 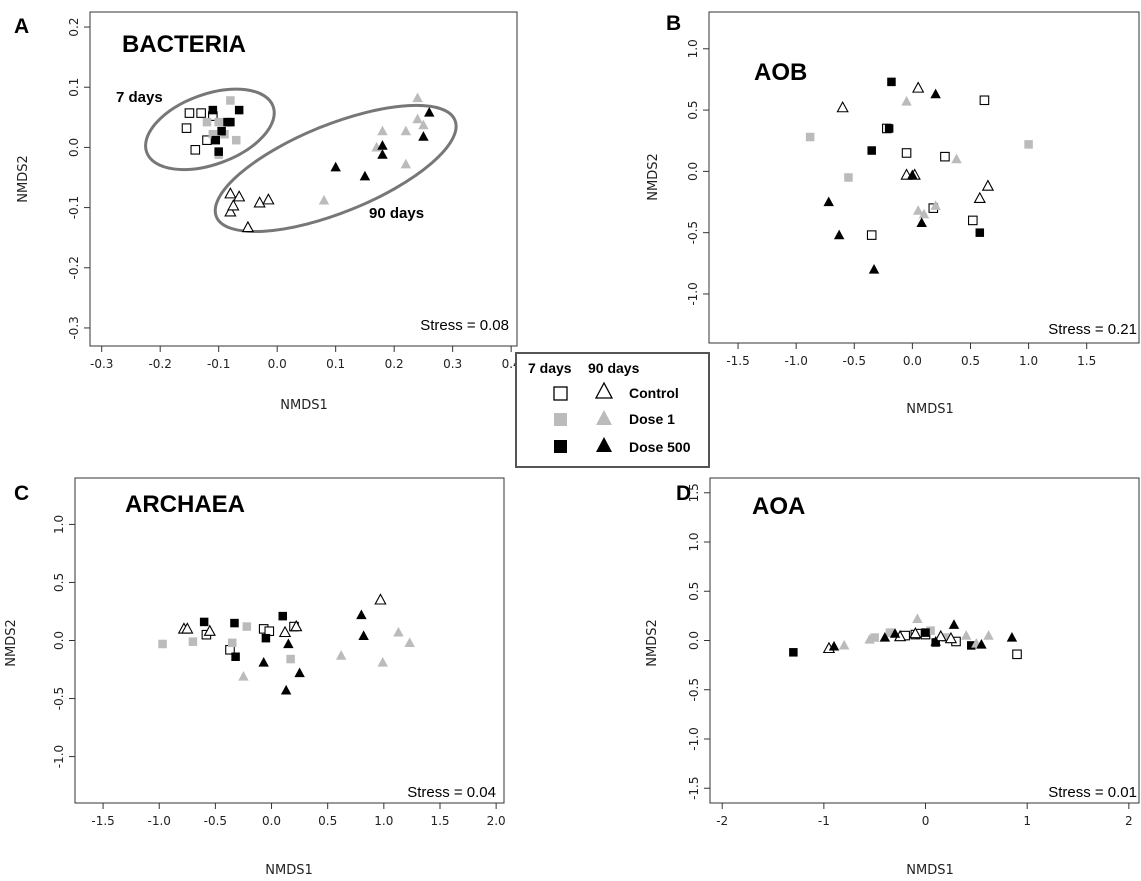 What do you see at coordinates (139, 97) in the screenshot?
I see `annotation-7-days: 7 days` at bounding box center [139, 97].